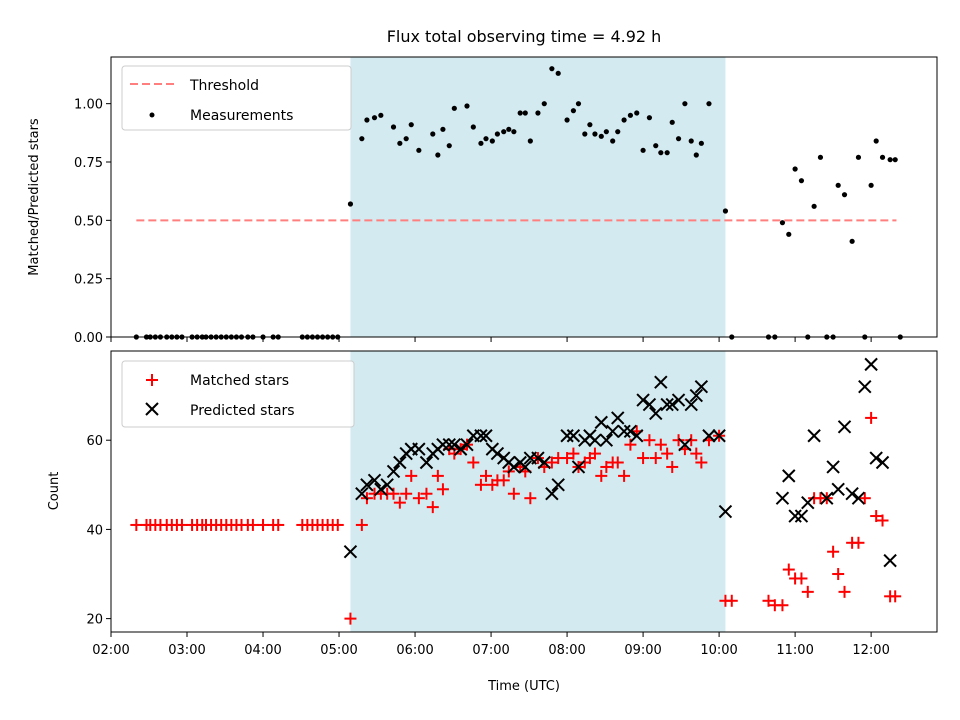 The width and height of the screenshot is (960, 720). Describe the element at coordinates (94, 441) in the screenshot. I see `y-tick-label: 60` at that location.